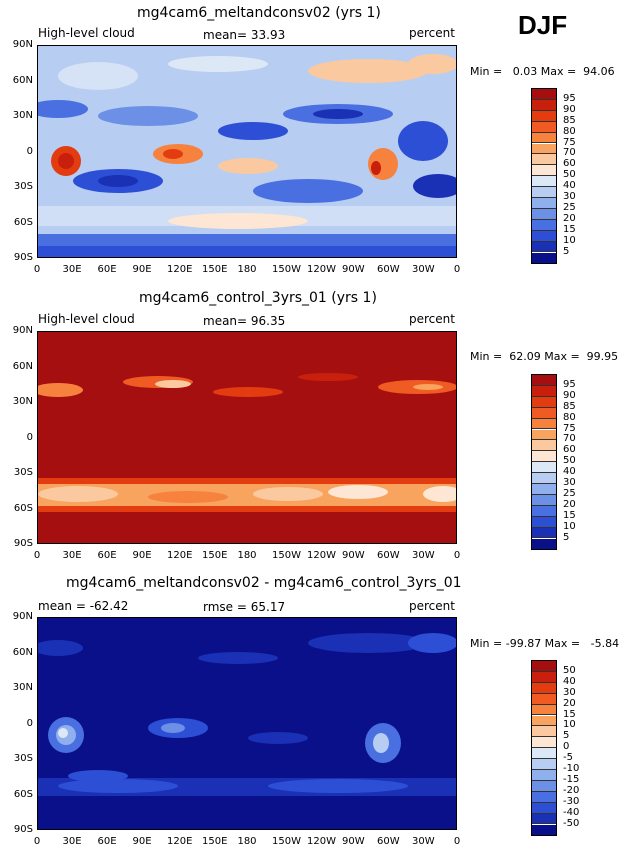 Image resolution: width=644 pixels, height=856 pixels. I want to click on panel-1-lon-label: 30W, so click(423, 269).